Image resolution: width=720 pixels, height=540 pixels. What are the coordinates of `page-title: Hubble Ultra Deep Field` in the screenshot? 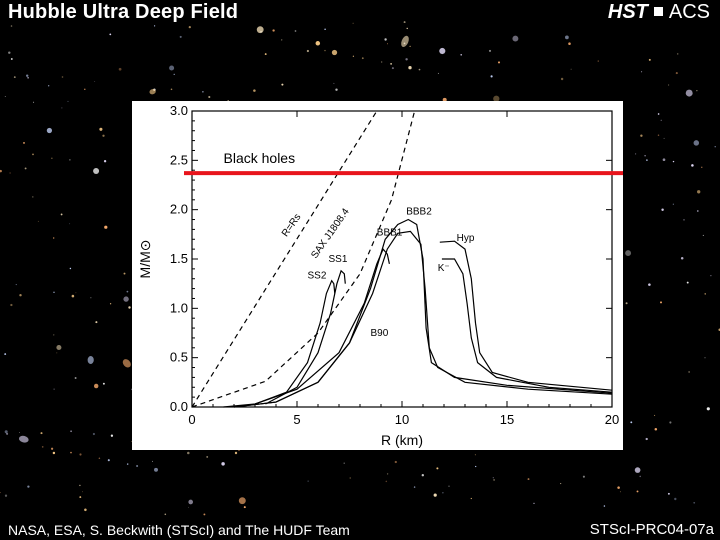 It's located at (123, 12).